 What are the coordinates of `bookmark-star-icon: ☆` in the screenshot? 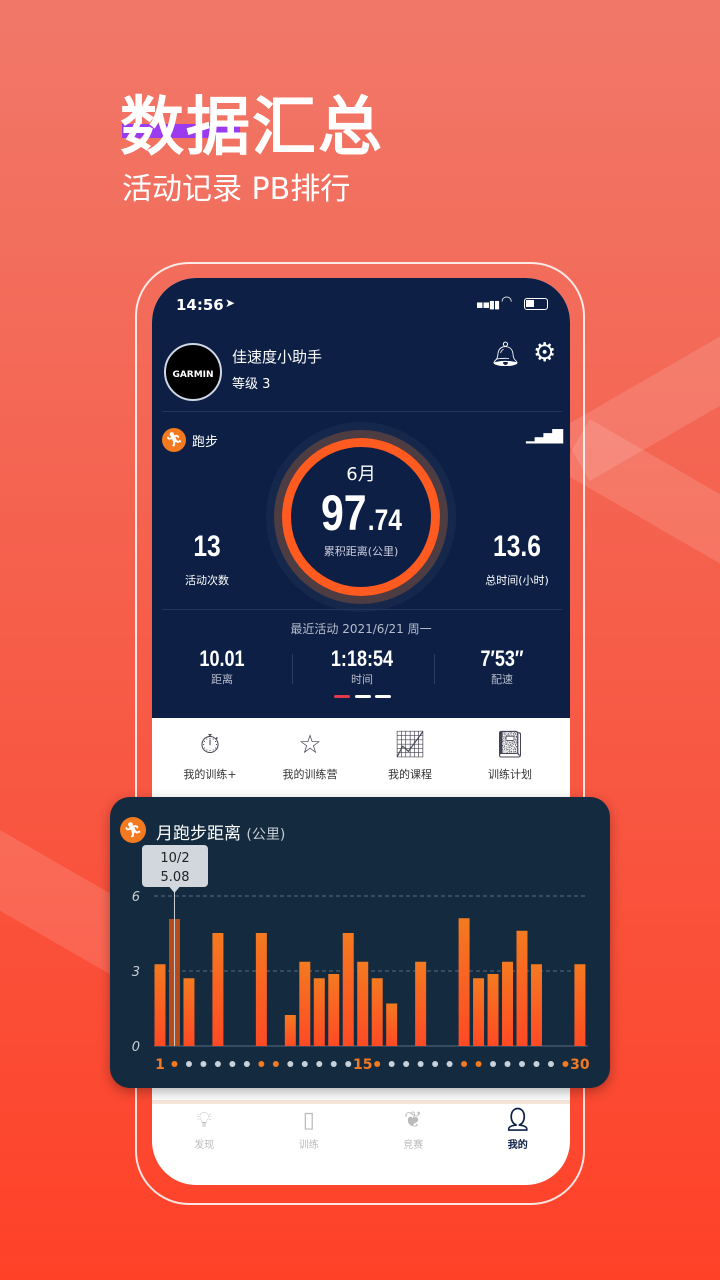 It's located at (310, 745).